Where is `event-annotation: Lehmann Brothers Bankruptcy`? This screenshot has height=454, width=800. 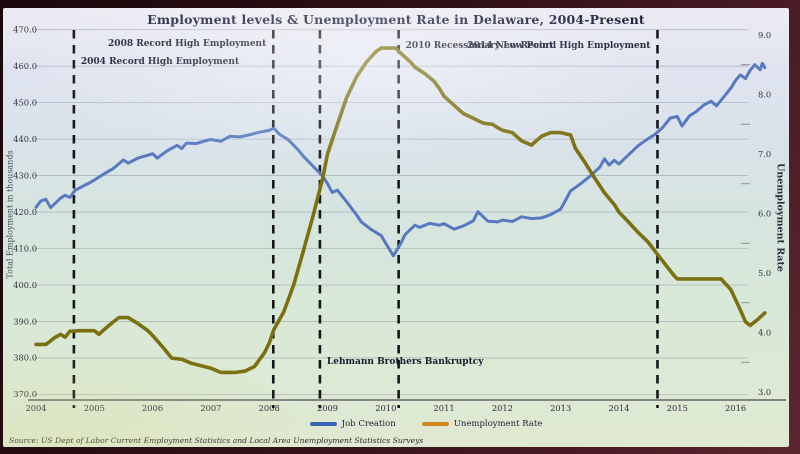 event-annotation: Lehmann Brothers Bankruptcy is located at coordinates (405, 362).